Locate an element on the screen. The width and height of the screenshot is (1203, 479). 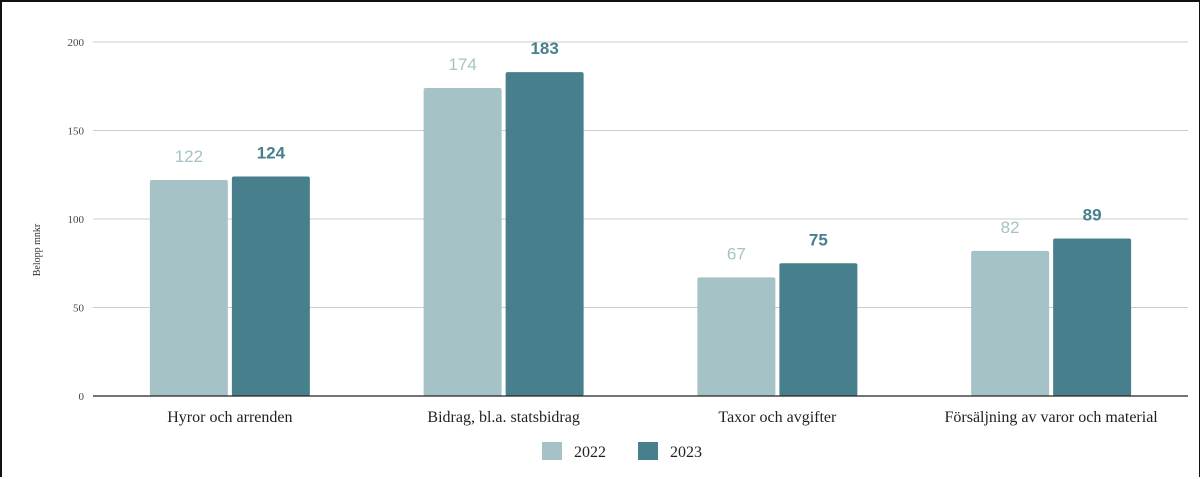
x-category-label: Försäljning av varor och material is located at coordinates (1051, 417).